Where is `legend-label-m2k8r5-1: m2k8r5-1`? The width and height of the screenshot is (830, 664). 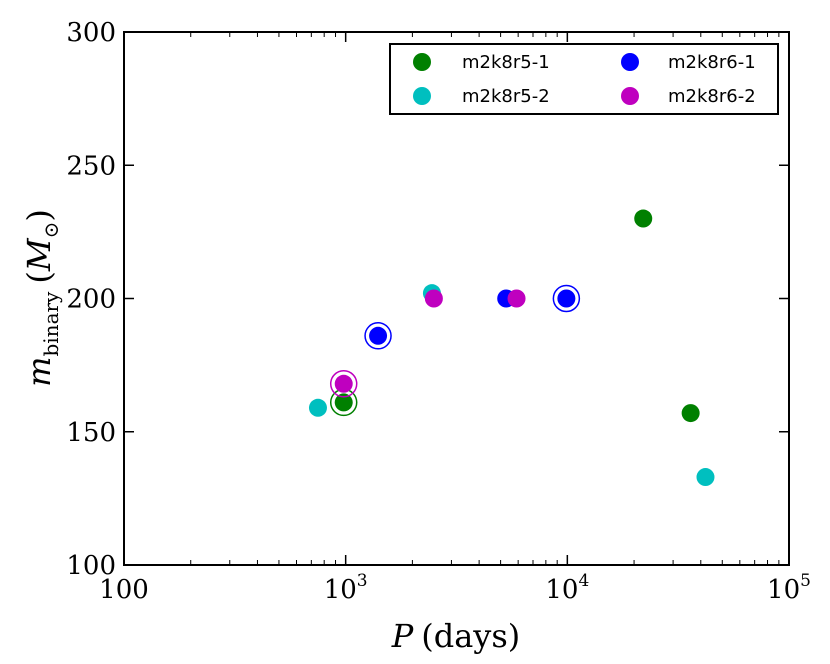 legend-label-m2k8r5-1: m2k8r5-1 is located at coordinates (506, 62).